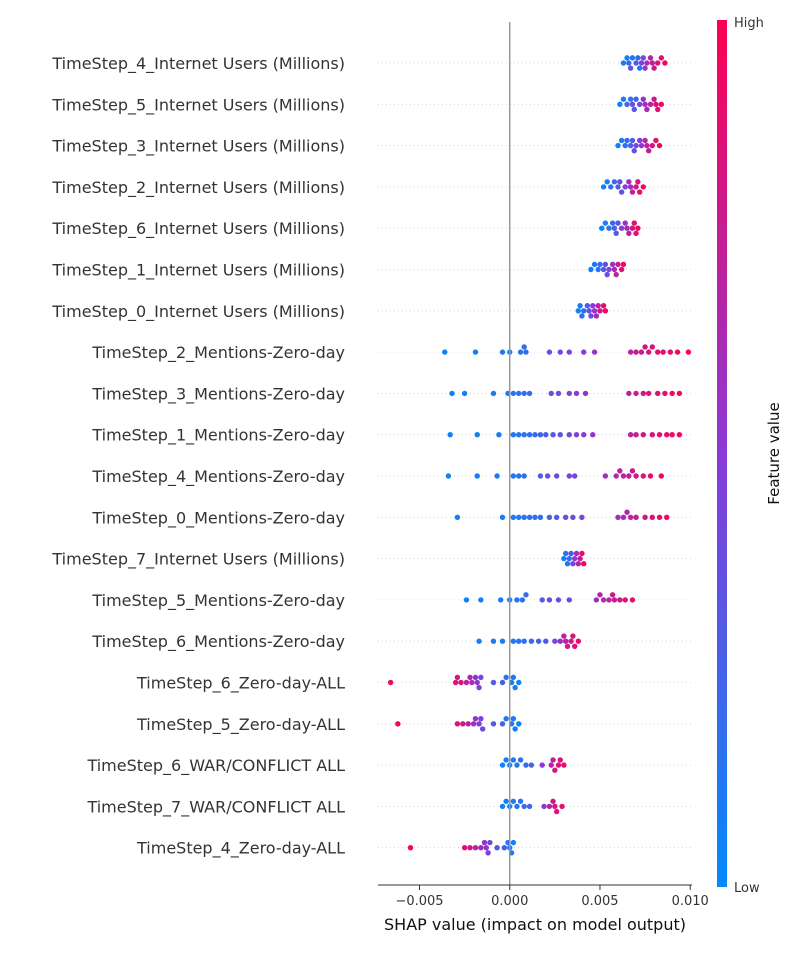 The image size is (800, 954). What do you see at coordinates (198, 271) in the screenshot?
I see `feature-label: TimeStep_1_Internet Users (Millions)` at bounding box center [198, 271].